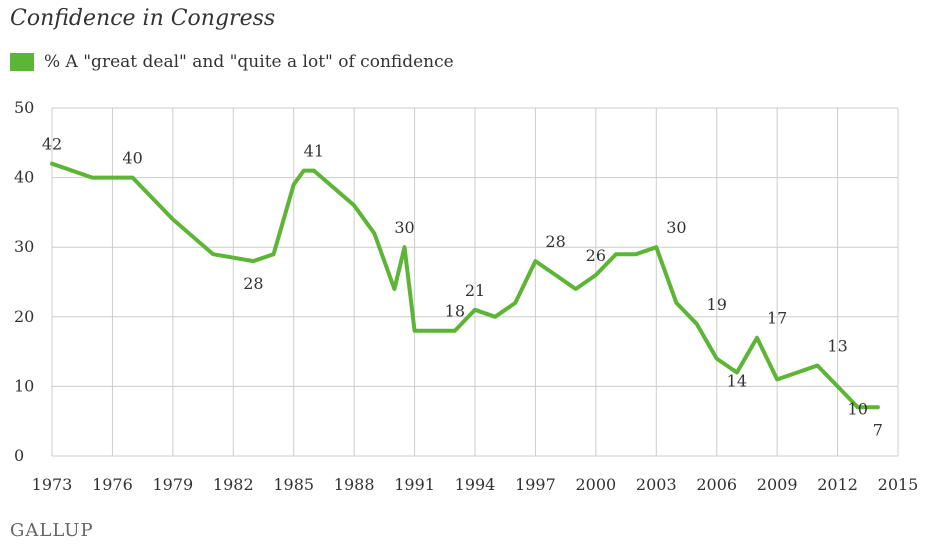 This screenshot has width=929, height=552. What do you see at coordinates (858, 408) in the screenshot?
I see `data-label: 10` at bounding box center [858, 408].